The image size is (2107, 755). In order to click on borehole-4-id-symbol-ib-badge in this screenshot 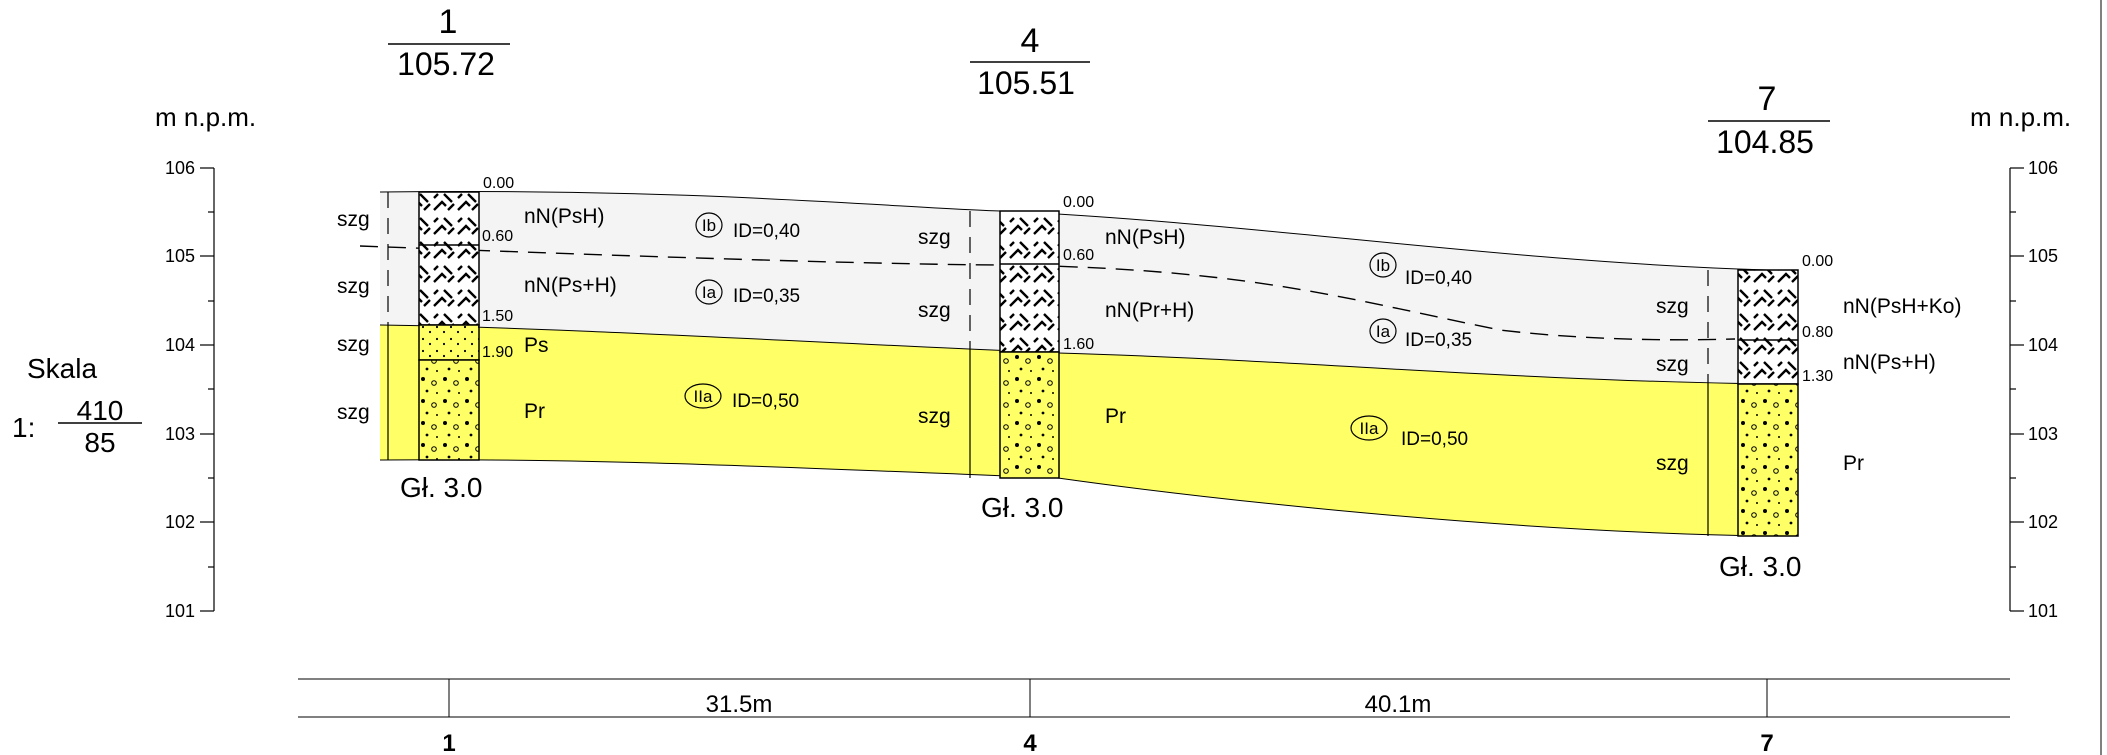, I will do `click(1383, 265)`.